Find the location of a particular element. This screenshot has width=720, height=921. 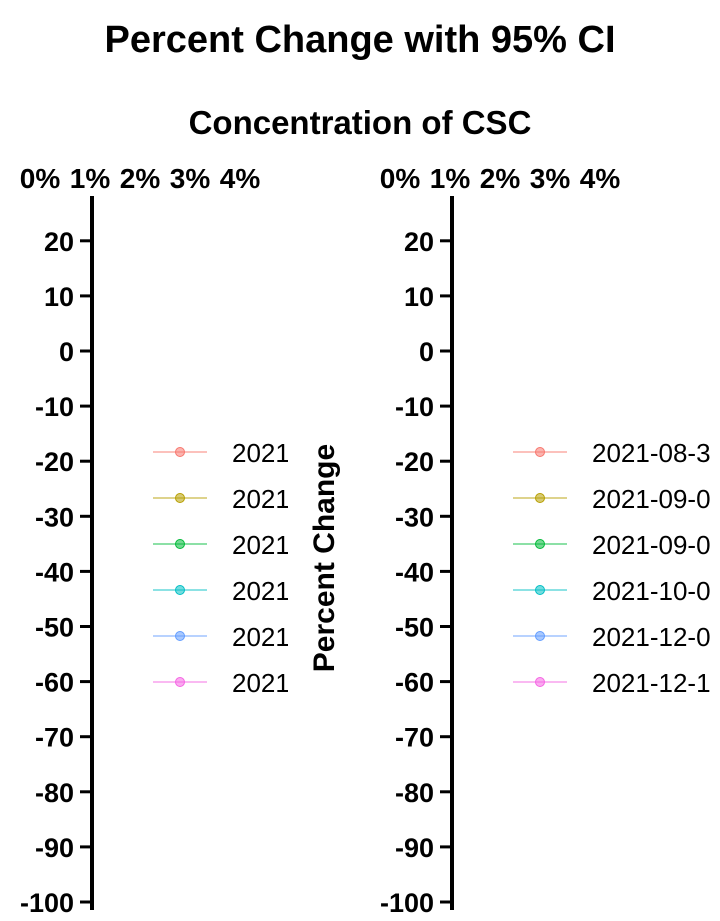

chart-subtitle: Concentration of CSC is located at coordinates (360, 122).